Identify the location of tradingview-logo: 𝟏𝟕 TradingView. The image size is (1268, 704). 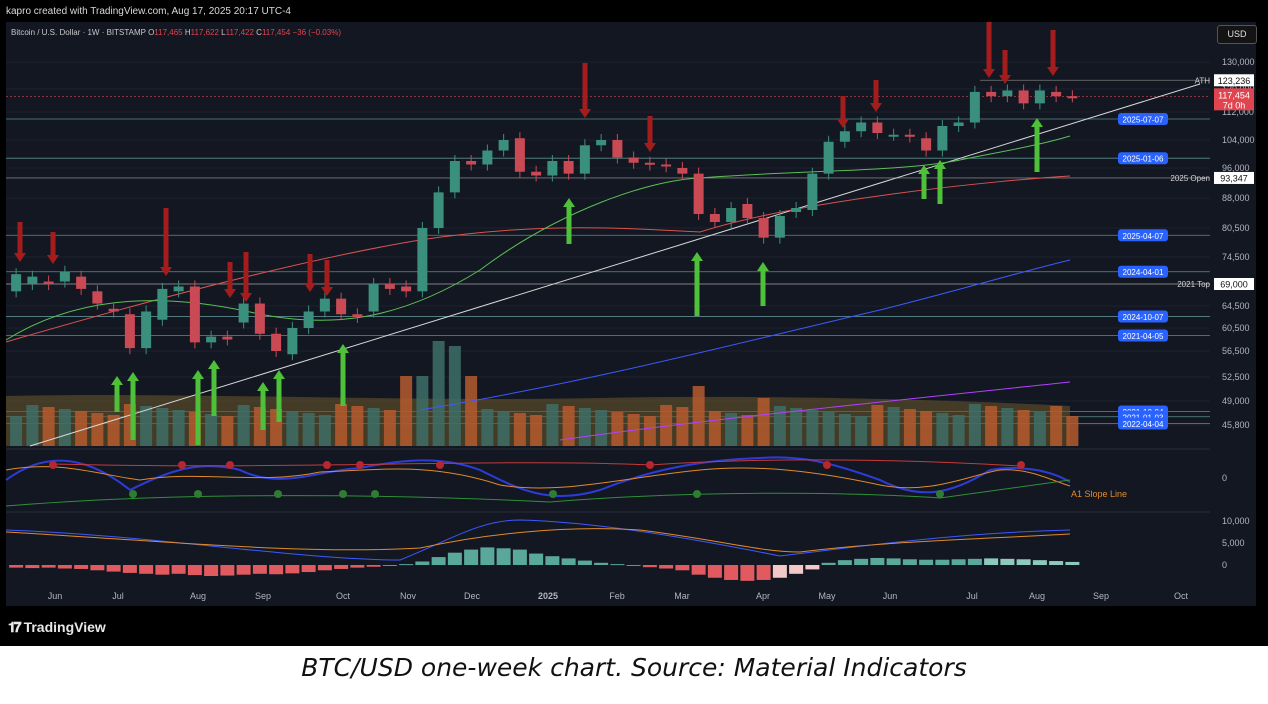
(57, 627).